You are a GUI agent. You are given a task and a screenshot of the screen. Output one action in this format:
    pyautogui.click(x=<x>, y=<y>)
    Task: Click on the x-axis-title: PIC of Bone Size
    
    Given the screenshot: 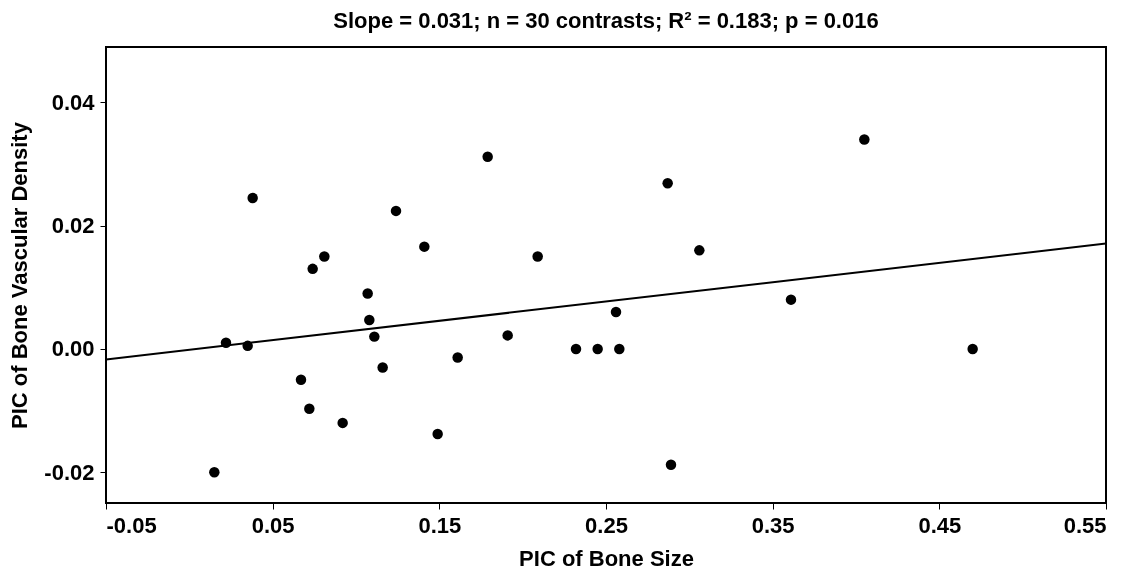 What is the action you would take?
    pyautogui.click(x=606, y=558)
    